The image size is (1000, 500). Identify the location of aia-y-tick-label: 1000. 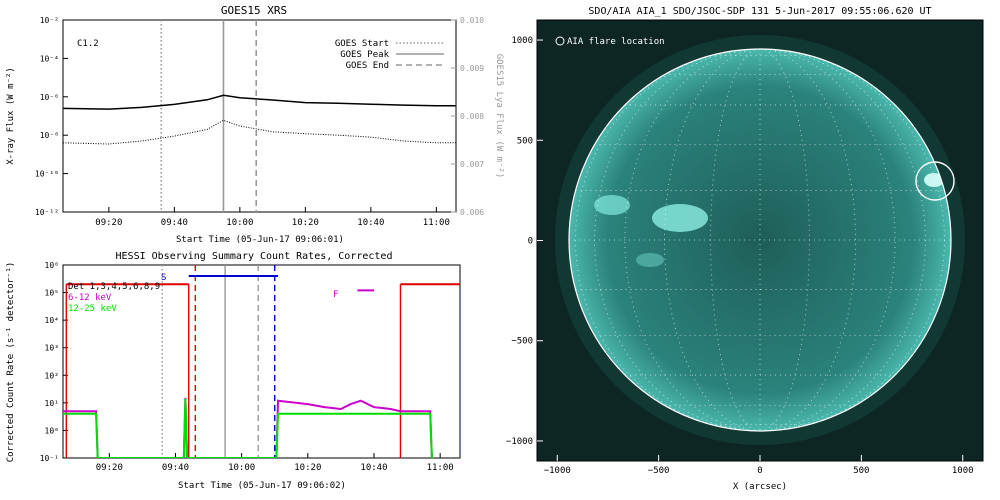
(522, 41).